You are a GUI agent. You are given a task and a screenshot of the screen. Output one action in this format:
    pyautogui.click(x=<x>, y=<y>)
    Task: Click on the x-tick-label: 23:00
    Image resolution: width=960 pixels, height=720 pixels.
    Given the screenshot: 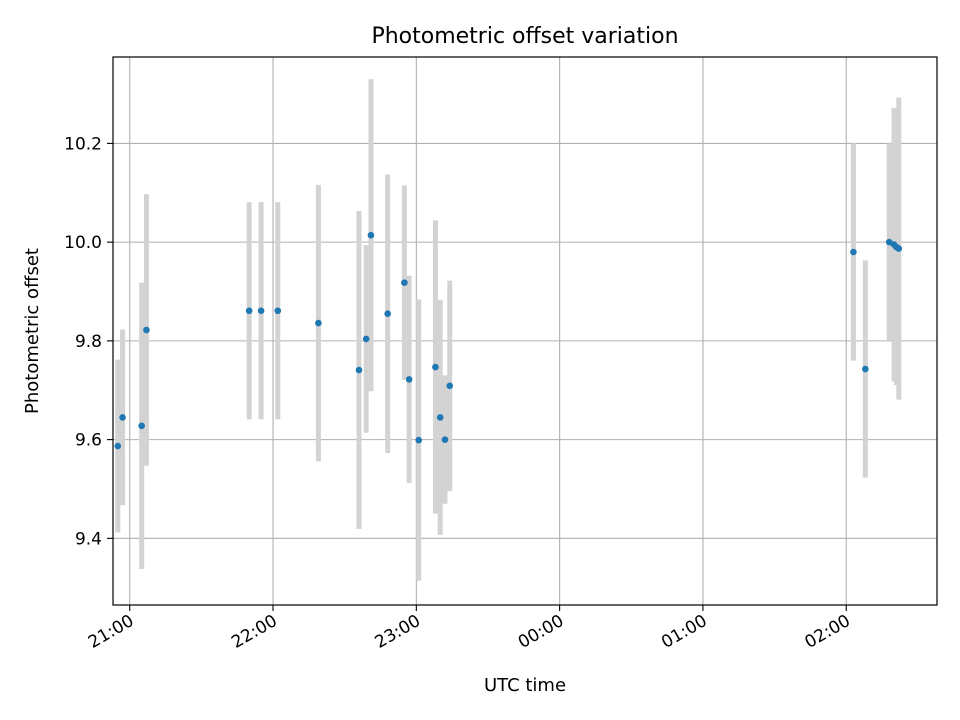 What is the action you would take?
    pyautogui.click(x=398, y=632)
    